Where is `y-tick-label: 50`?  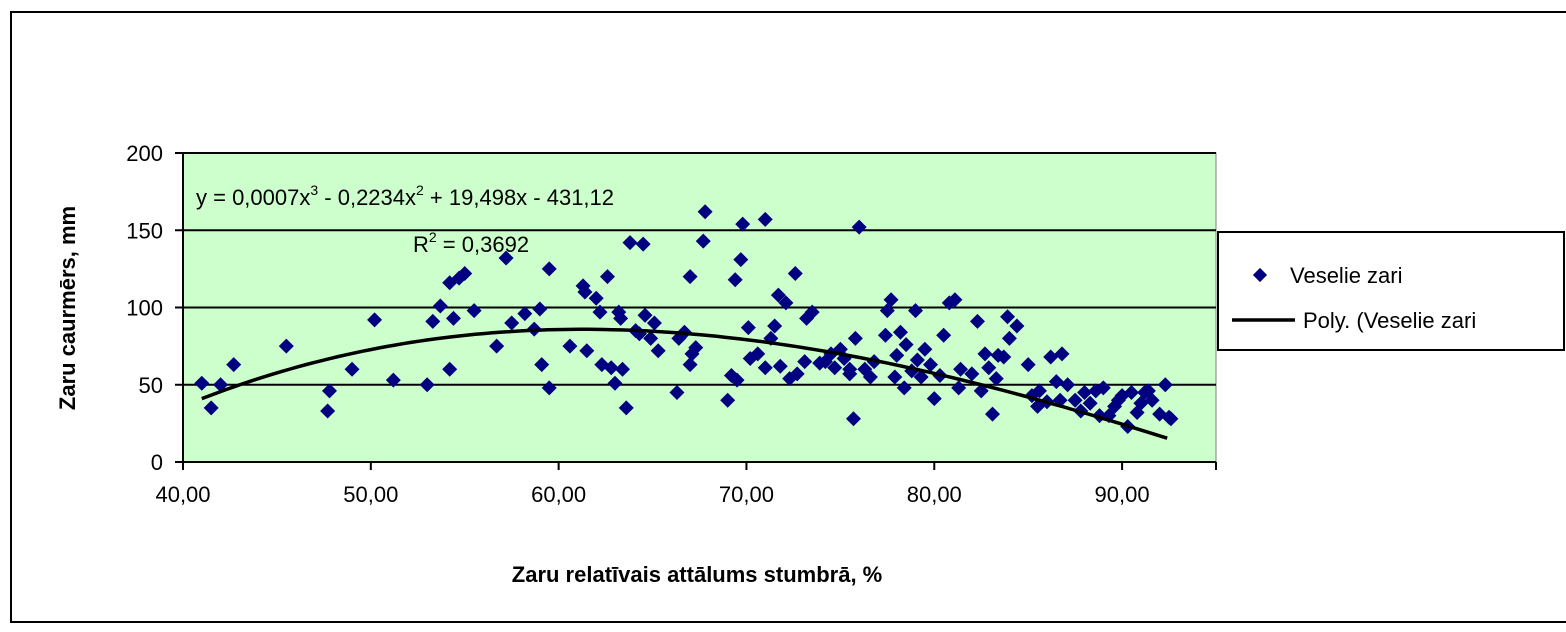 y-tick-label: 50 is located at coordinates (151, 385).